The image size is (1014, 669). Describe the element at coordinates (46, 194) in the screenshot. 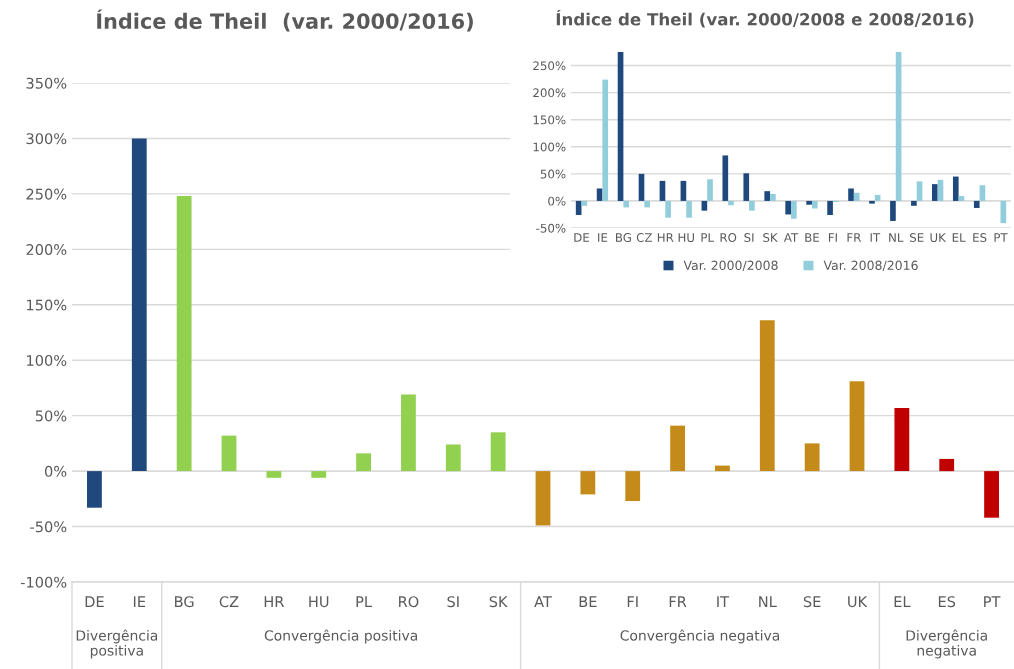

I see `y-tick-label: 250%` at that location.